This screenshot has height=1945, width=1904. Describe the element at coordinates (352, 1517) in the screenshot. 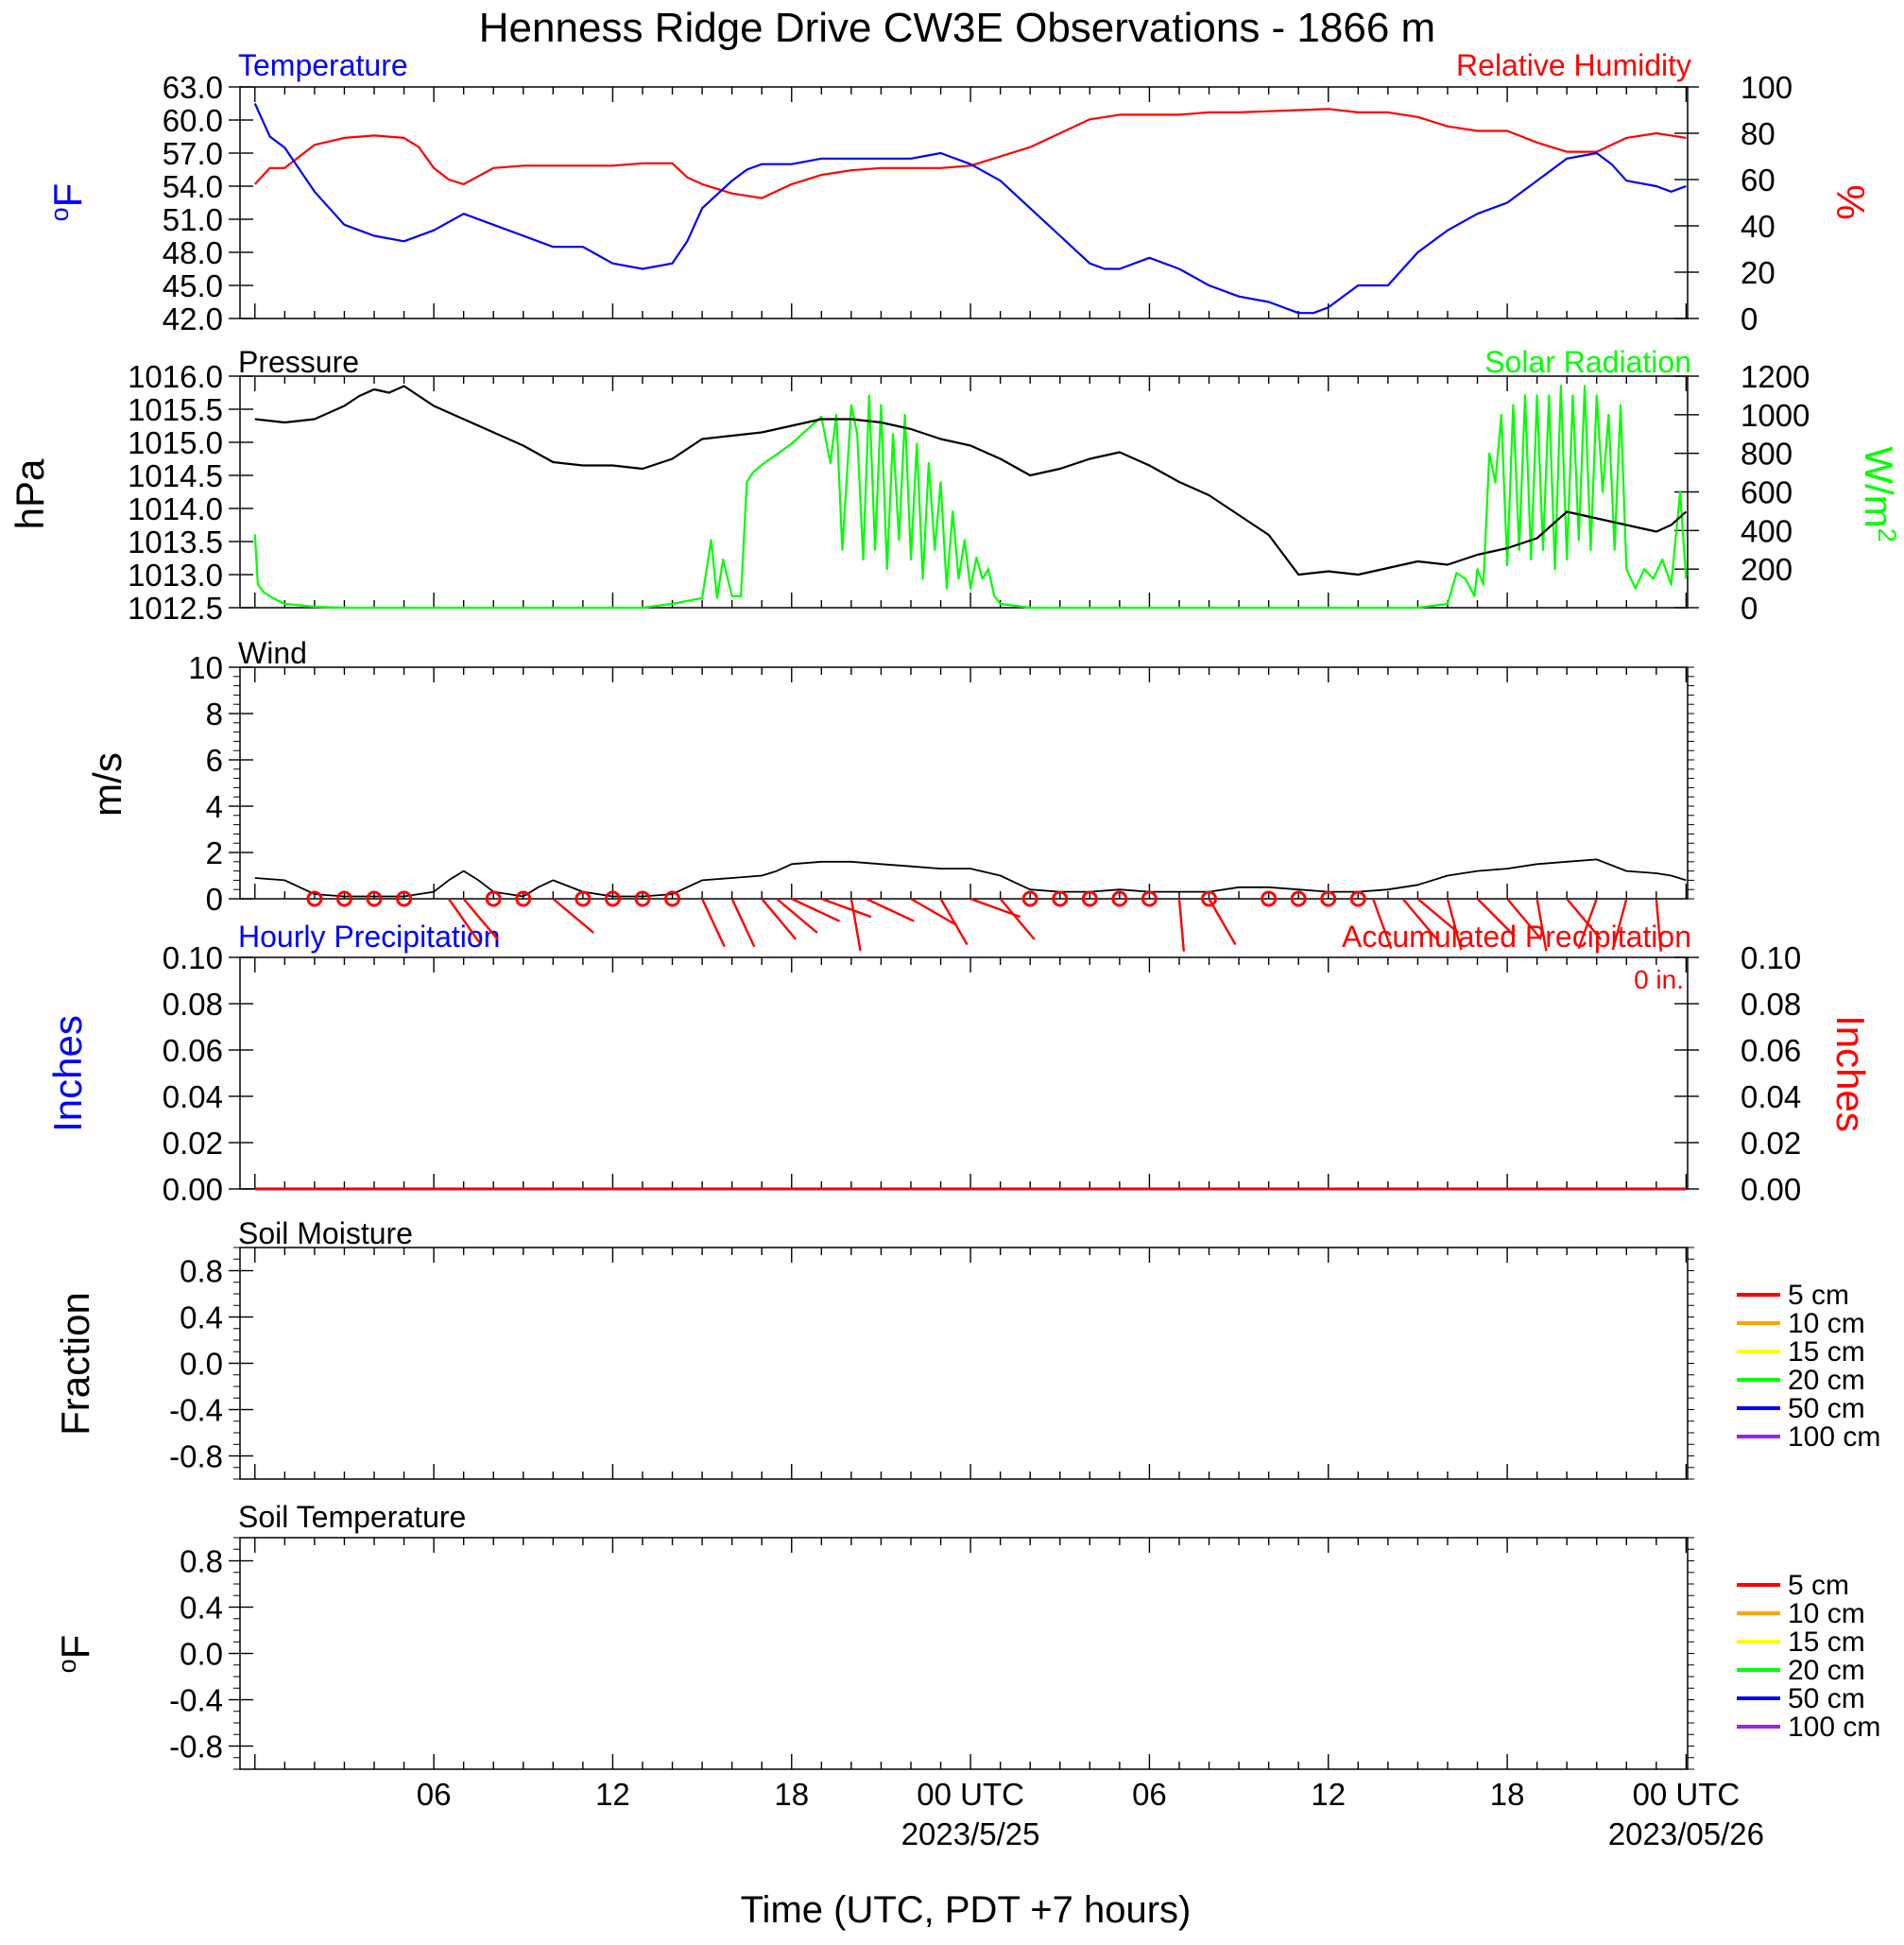

I see `panel-title-soil-temperature: Soil Temperature` at that location.